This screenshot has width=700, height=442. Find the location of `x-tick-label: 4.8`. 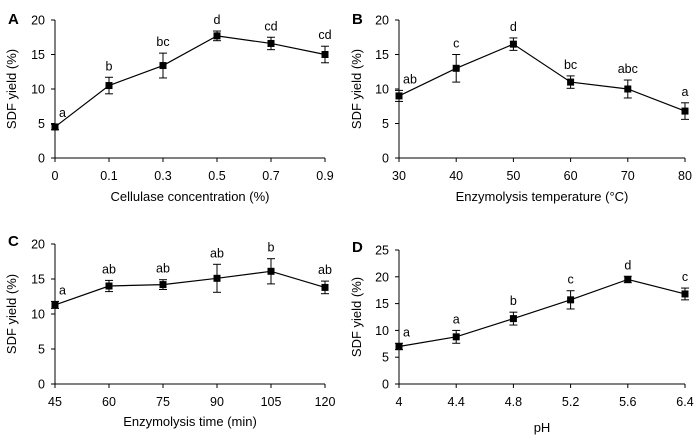

x-tick-label: 4.8 is located at coordinates (513, 402).